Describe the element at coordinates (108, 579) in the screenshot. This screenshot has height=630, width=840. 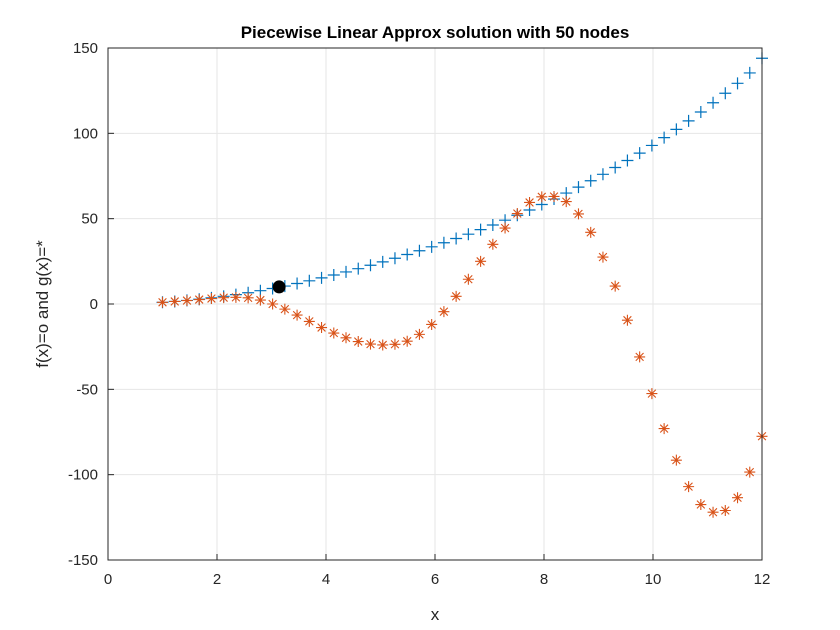
I see `x-tick-label: 0` at that location.